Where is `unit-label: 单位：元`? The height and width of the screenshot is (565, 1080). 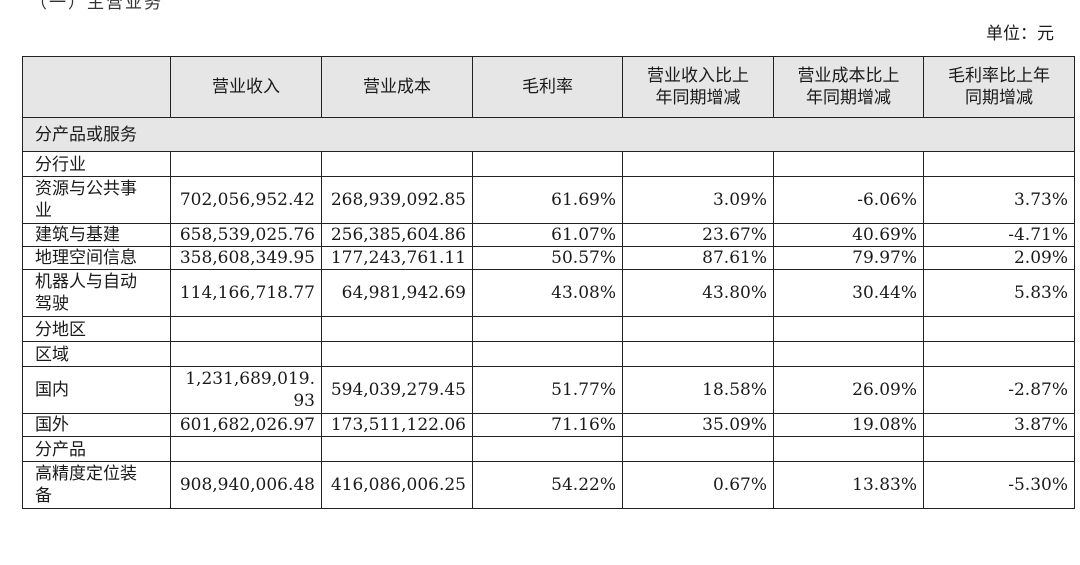 unit-label: 单位：元 is located at coordinates (1020, 34).